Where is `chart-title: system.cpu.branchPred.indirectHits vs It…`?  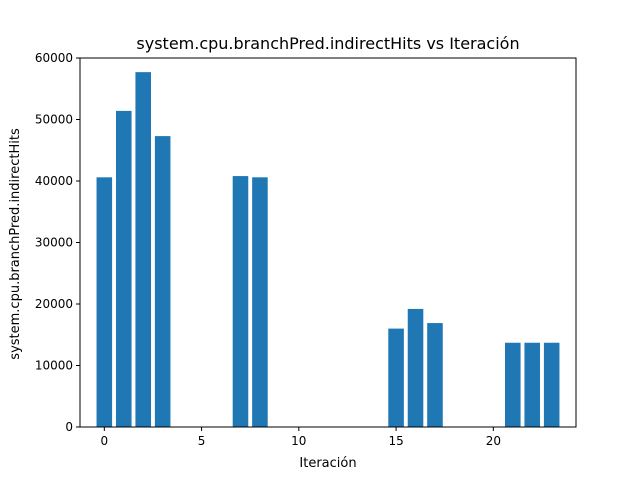
chart-title: system.cpu.branchPred.indirectHits vs It… is located at coordinates (327, 43).